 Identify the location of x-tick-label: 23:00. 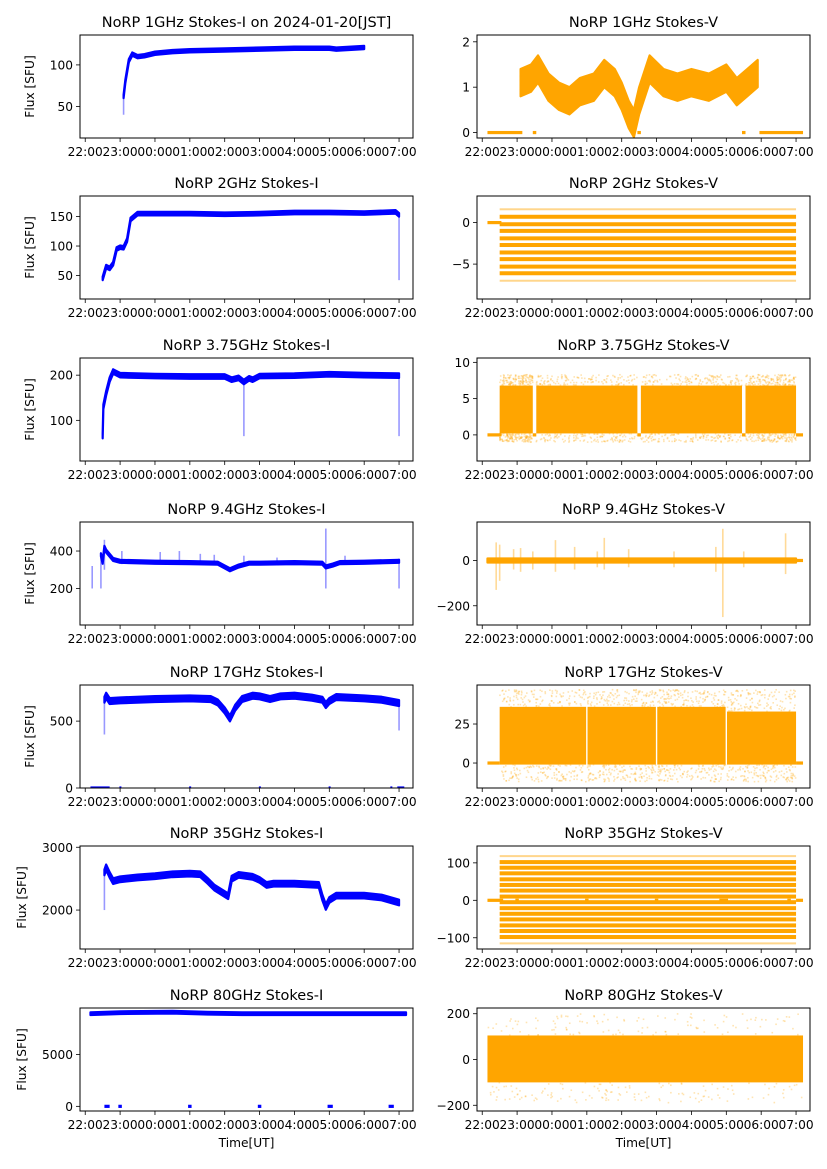
(517, 475).